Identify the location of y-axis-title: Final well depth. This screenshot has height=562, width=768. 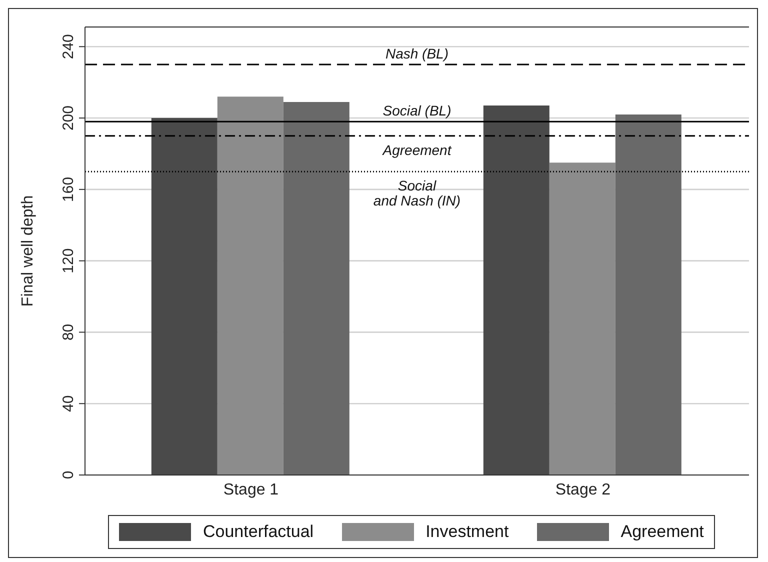
(28, 251).